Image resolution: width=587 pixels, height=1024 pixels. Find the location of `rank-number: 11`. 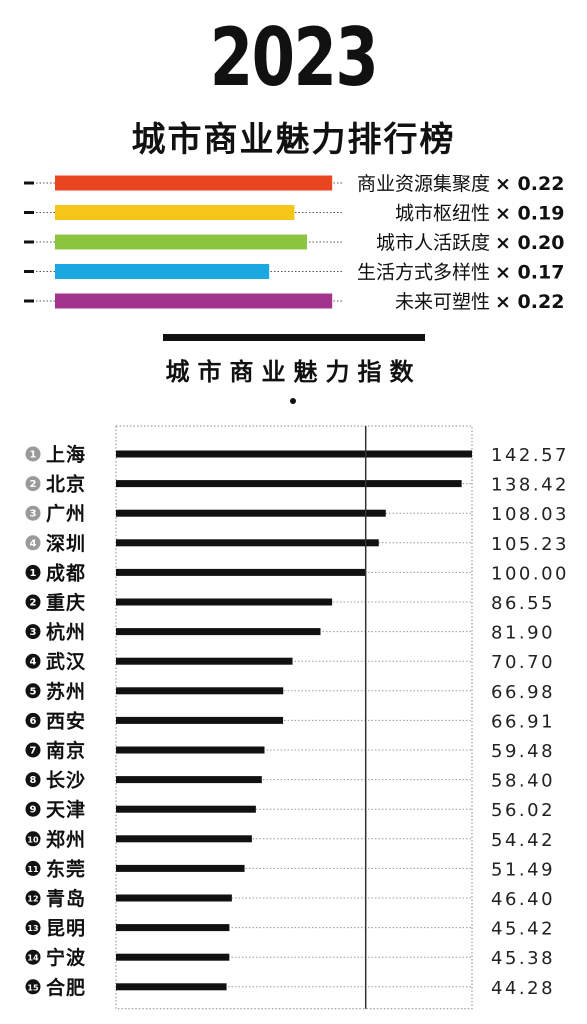

rank-number: 11 is located at coordinates (33, 869).